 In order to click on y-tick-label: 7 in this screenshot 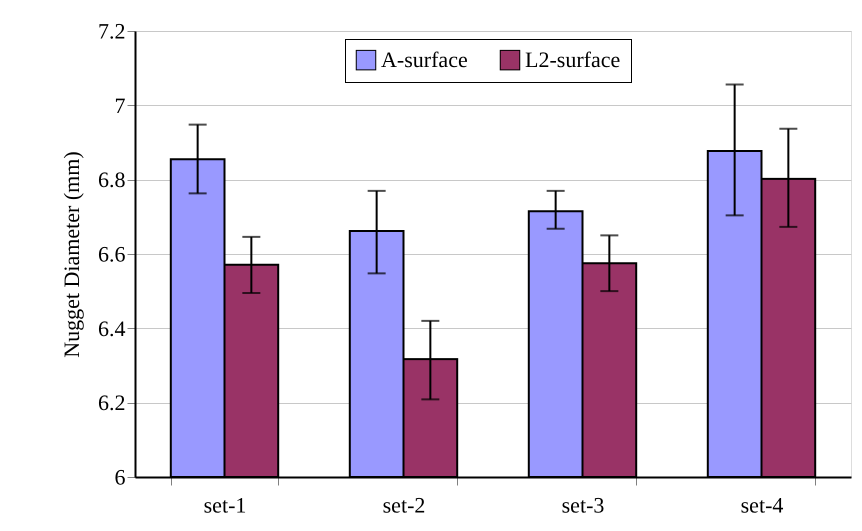, I will do `click(120, 105)`.